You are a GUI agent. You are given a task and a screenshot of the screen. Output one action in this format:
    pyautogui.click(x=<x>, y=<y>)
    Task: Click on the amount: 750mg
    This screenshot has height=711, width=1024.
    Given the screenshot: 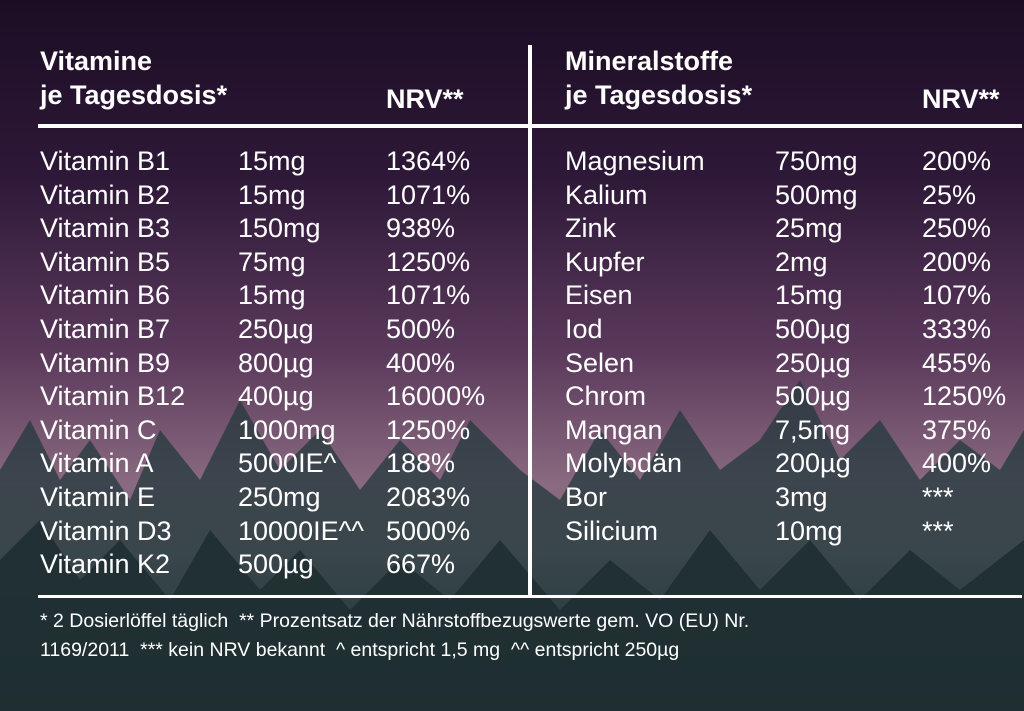 What is the action you would take?
    pyautogui.click(x=816, y=161)
    